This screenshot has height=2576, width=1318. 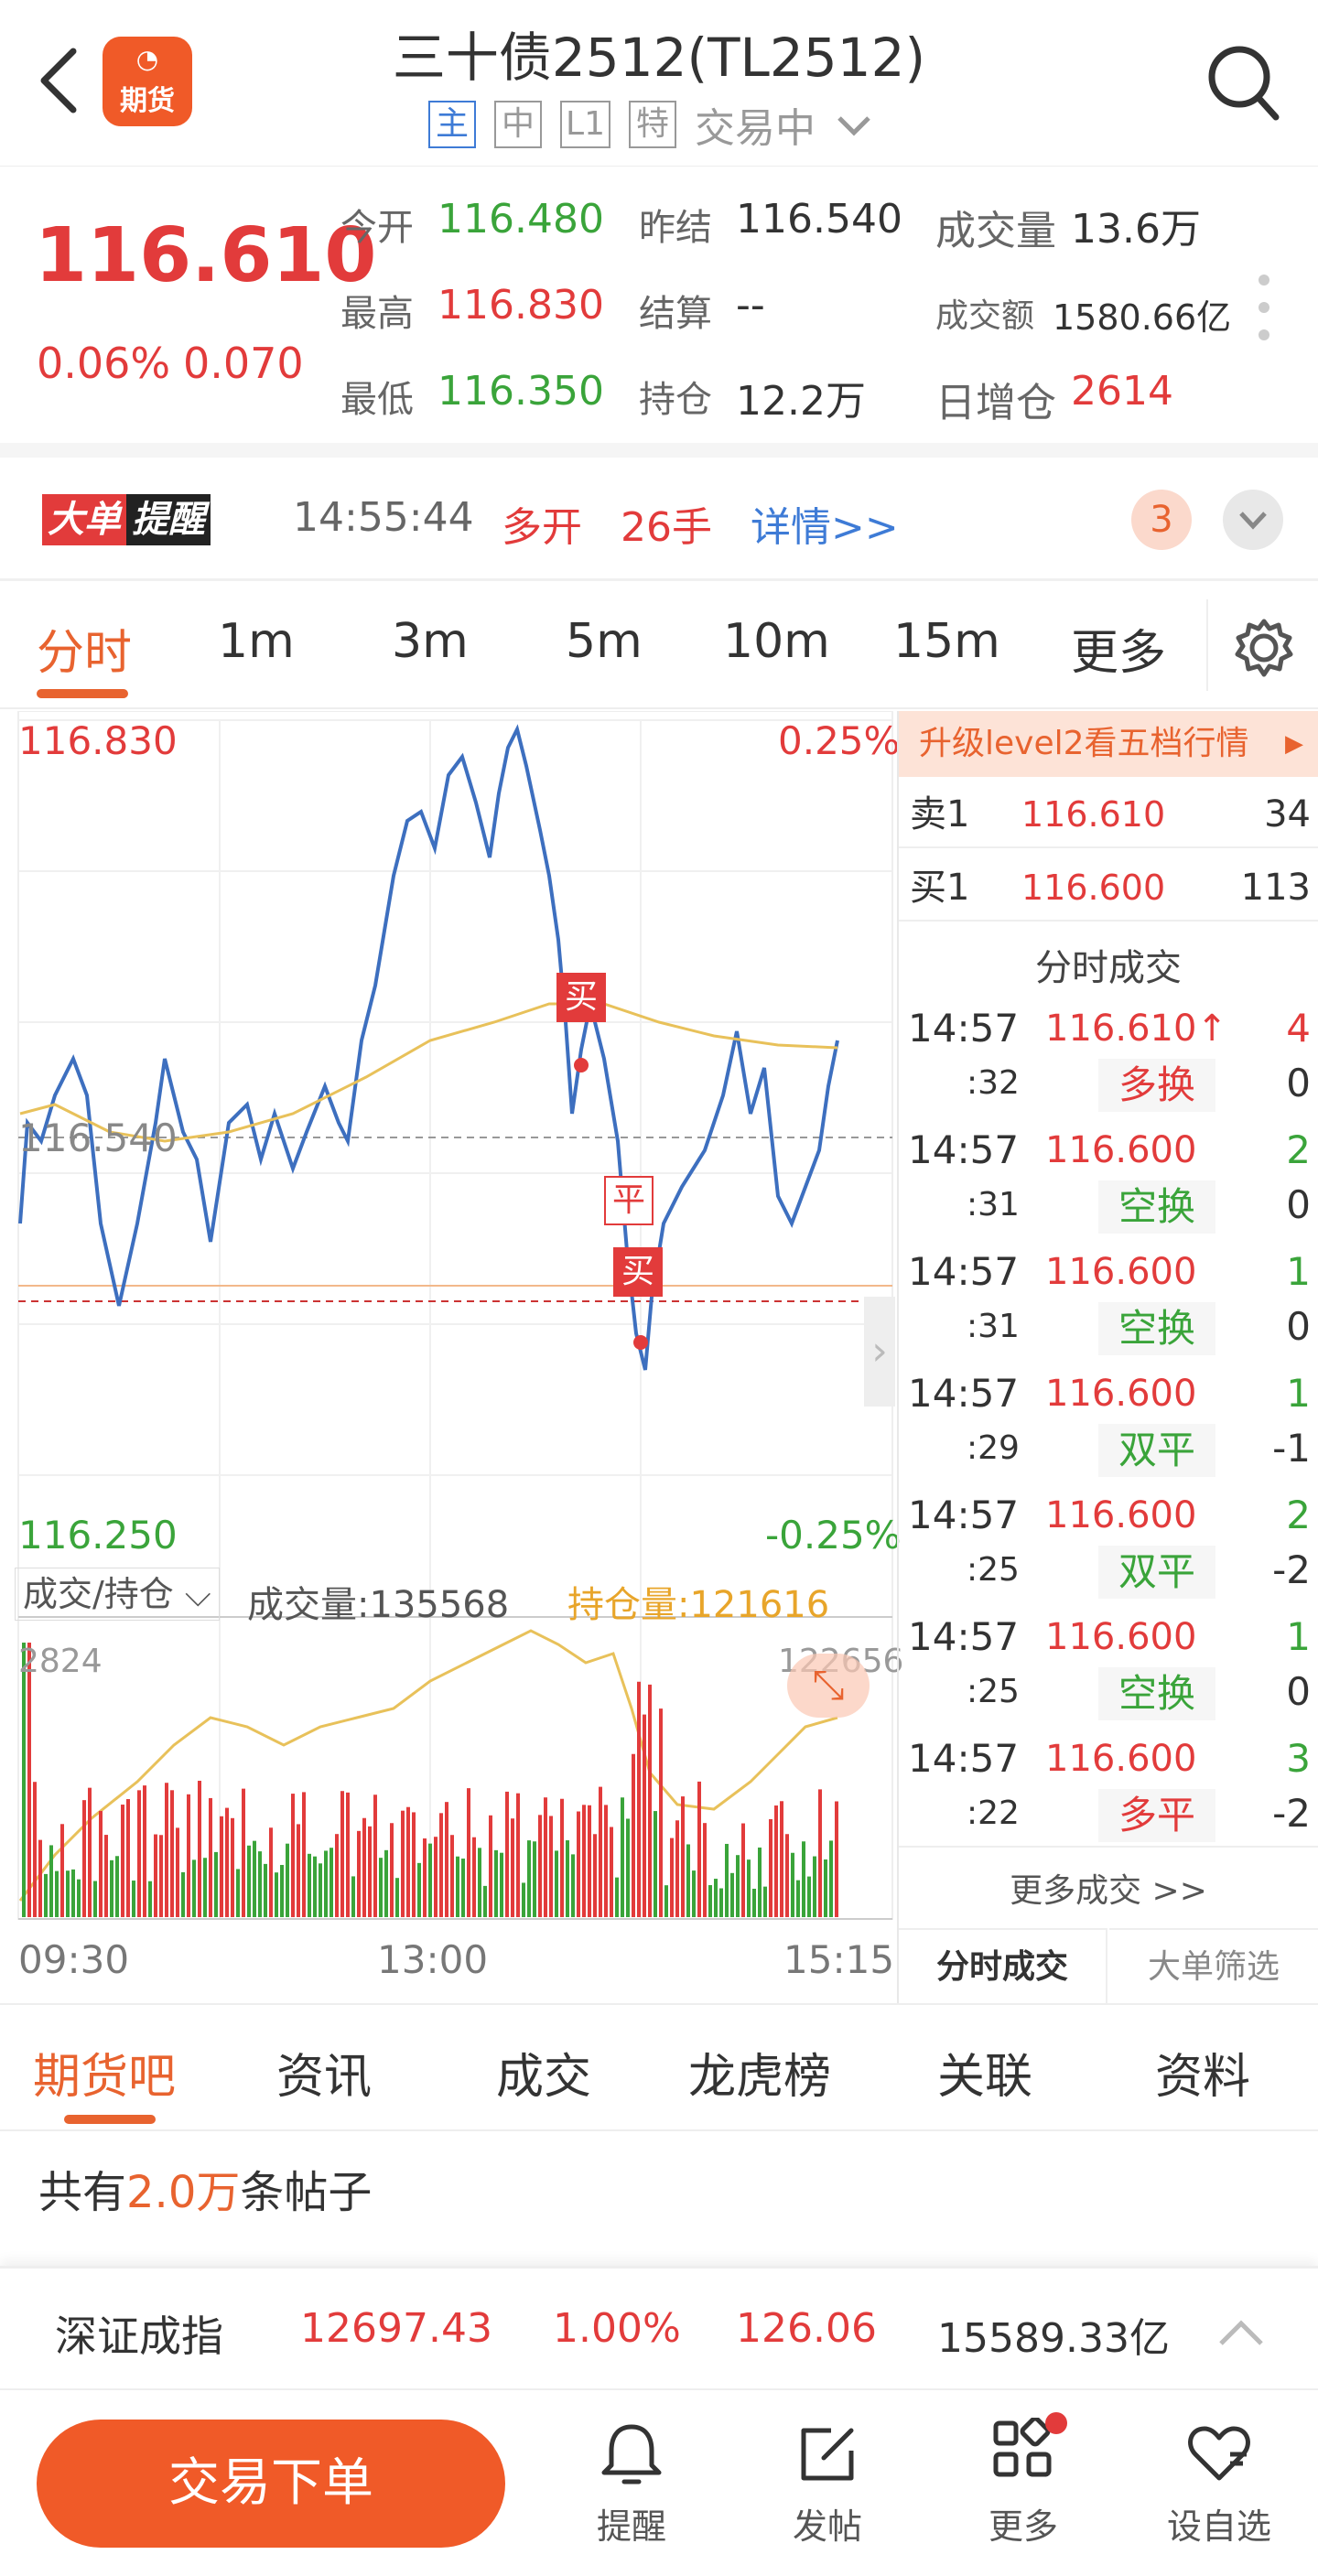 What do you see at coordinates (993, 1814) in the screenshot?
I see `tick-seconds: :22` at bounding box center [993, 1814].